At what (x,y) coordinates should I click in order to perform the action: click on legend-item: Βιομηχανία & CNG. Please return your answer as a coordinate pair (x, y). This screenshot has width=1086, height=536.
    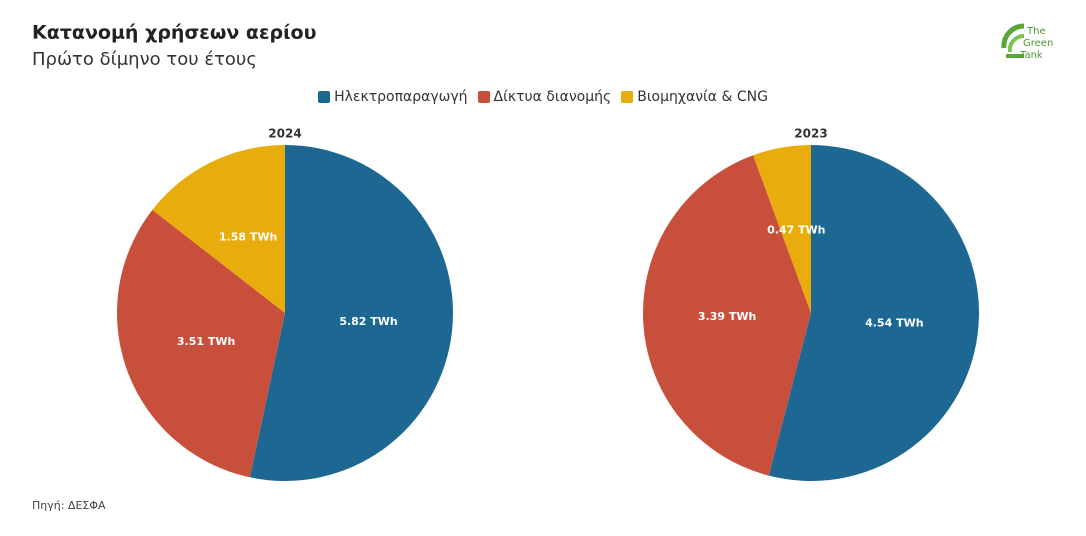
    Looking at the image, I should click on (694, 97).